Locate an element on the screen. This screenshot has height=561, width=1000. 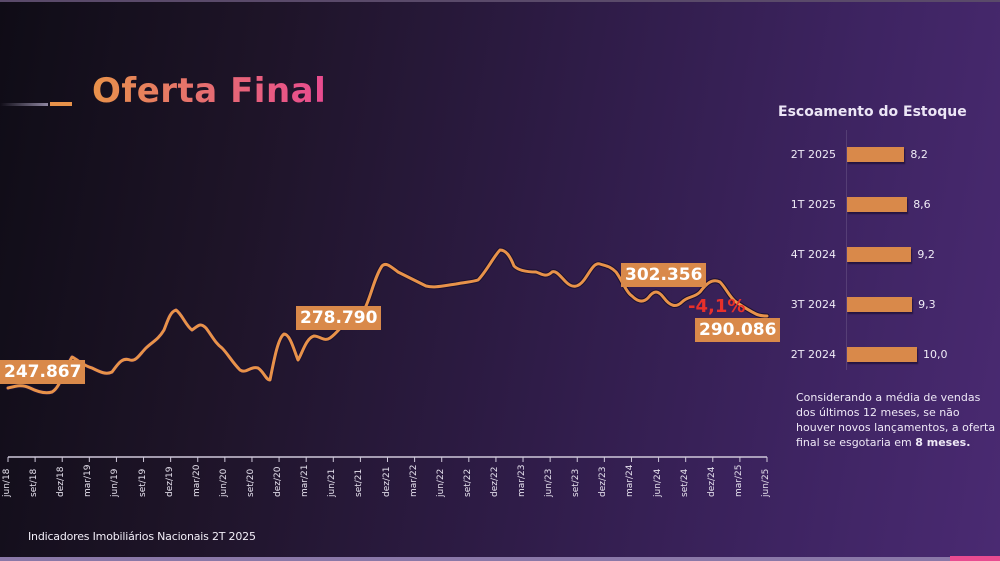
x-tick-label: set/18 is located at coordinates (34, 482).